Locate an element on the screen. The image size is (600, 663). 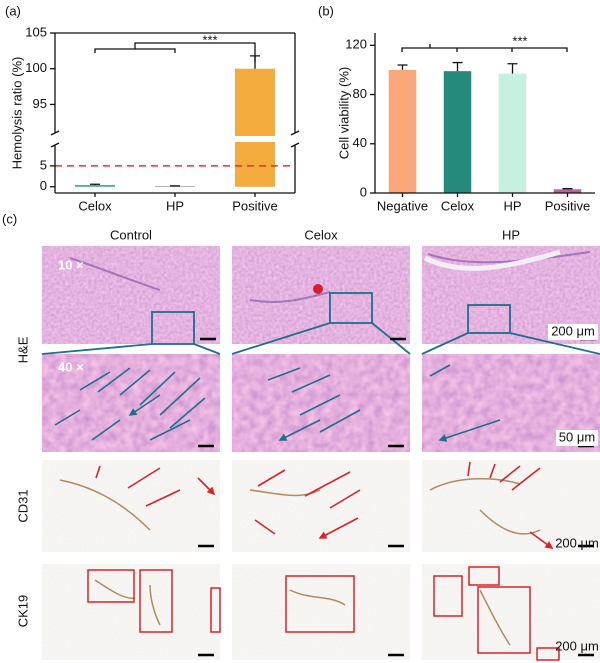
magnification-label: 10 × is located at coordinates (71, 264).